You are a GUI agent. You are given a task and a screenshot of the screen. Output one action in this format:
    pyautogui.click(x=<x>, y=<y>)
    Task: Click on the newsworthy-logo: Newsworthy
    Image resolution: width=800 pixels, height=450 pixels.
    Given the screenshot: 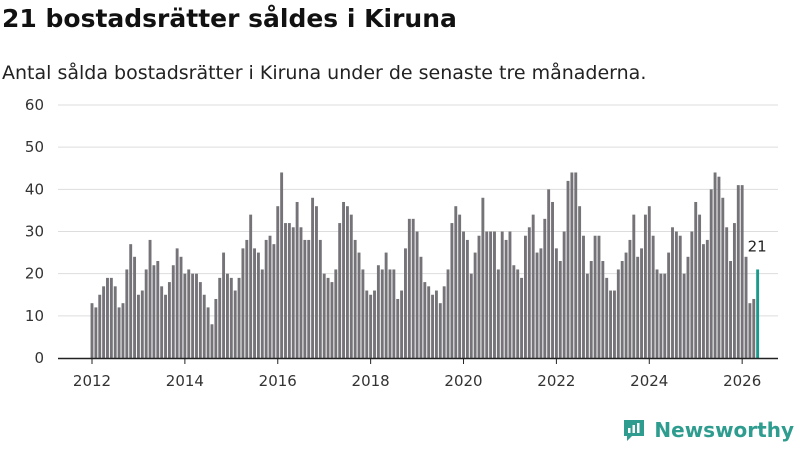 What is the action you would take?
    pyautogui.click(x=708, y=430)
    